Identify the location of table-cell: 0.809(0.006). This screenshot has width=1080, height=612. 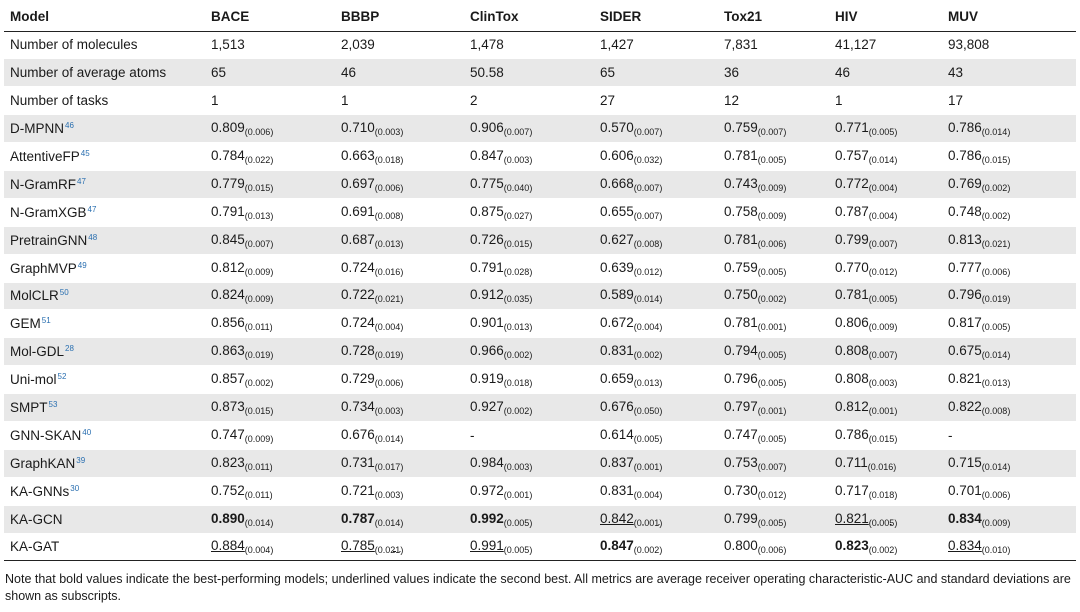
(270, 129).